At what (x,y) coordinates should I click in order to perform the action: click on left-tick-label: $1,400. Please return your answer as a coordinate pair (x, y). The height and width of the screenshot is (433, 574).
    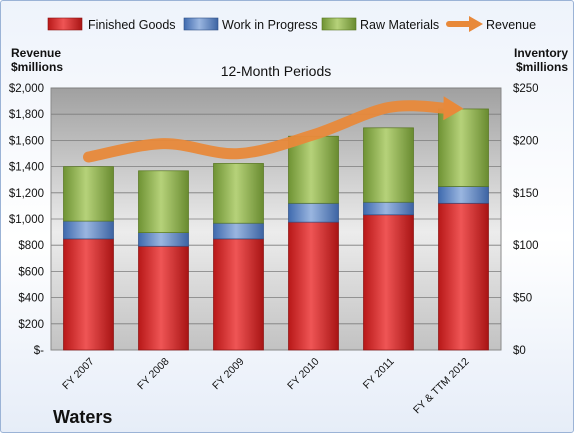
    Looking at the image, I should click on (26, 168).